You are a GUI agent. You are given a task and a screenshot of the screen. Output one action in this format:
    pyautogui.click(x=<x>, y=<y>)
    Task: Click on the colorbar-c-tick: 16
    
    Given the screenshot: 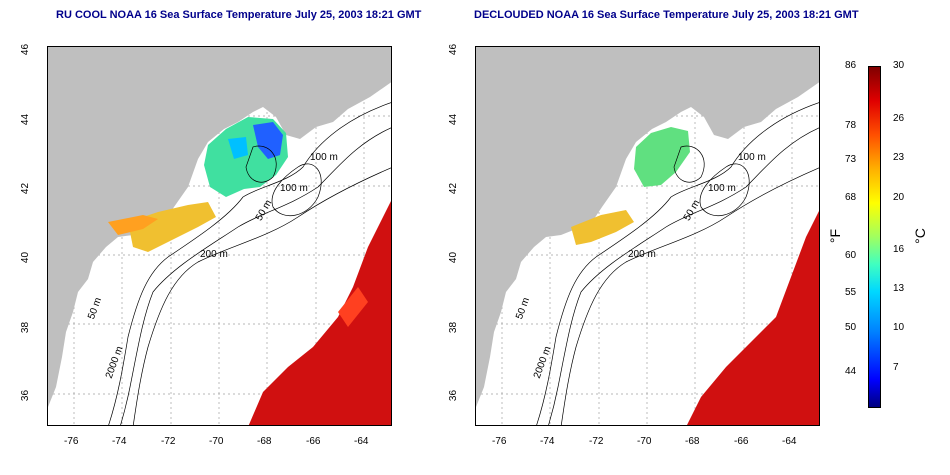 What is the action you would take?
    pyautogui.click(x=899, y=249)
    